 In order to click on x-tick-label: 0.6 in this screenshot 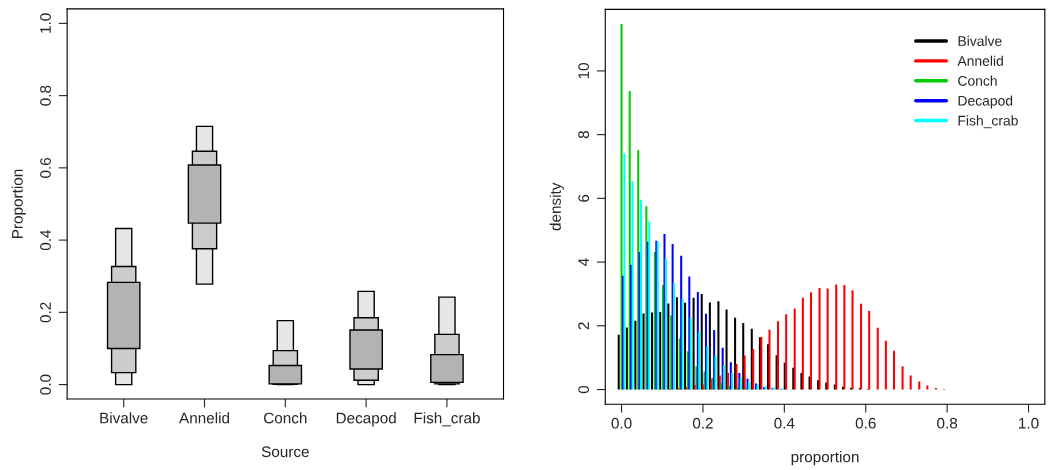, I will do `click(865, 423)`.